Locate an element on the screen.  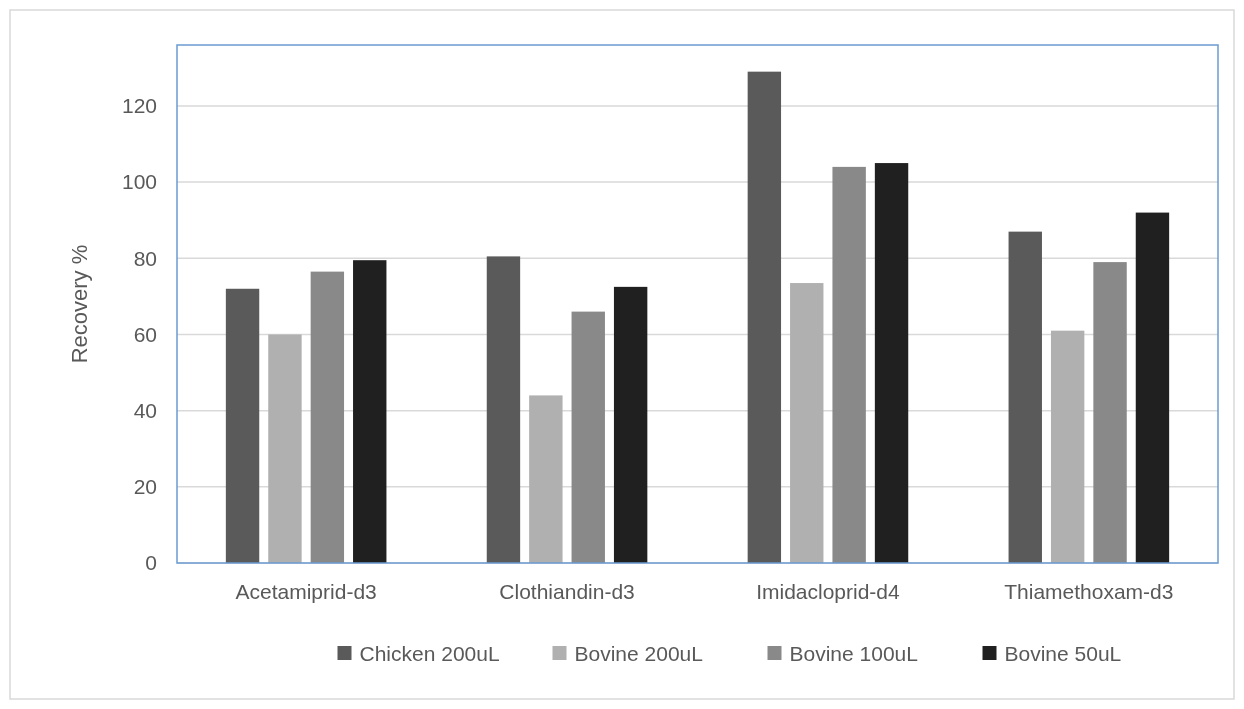
y-tick-label: 120 is located at coordinates (139, 106).